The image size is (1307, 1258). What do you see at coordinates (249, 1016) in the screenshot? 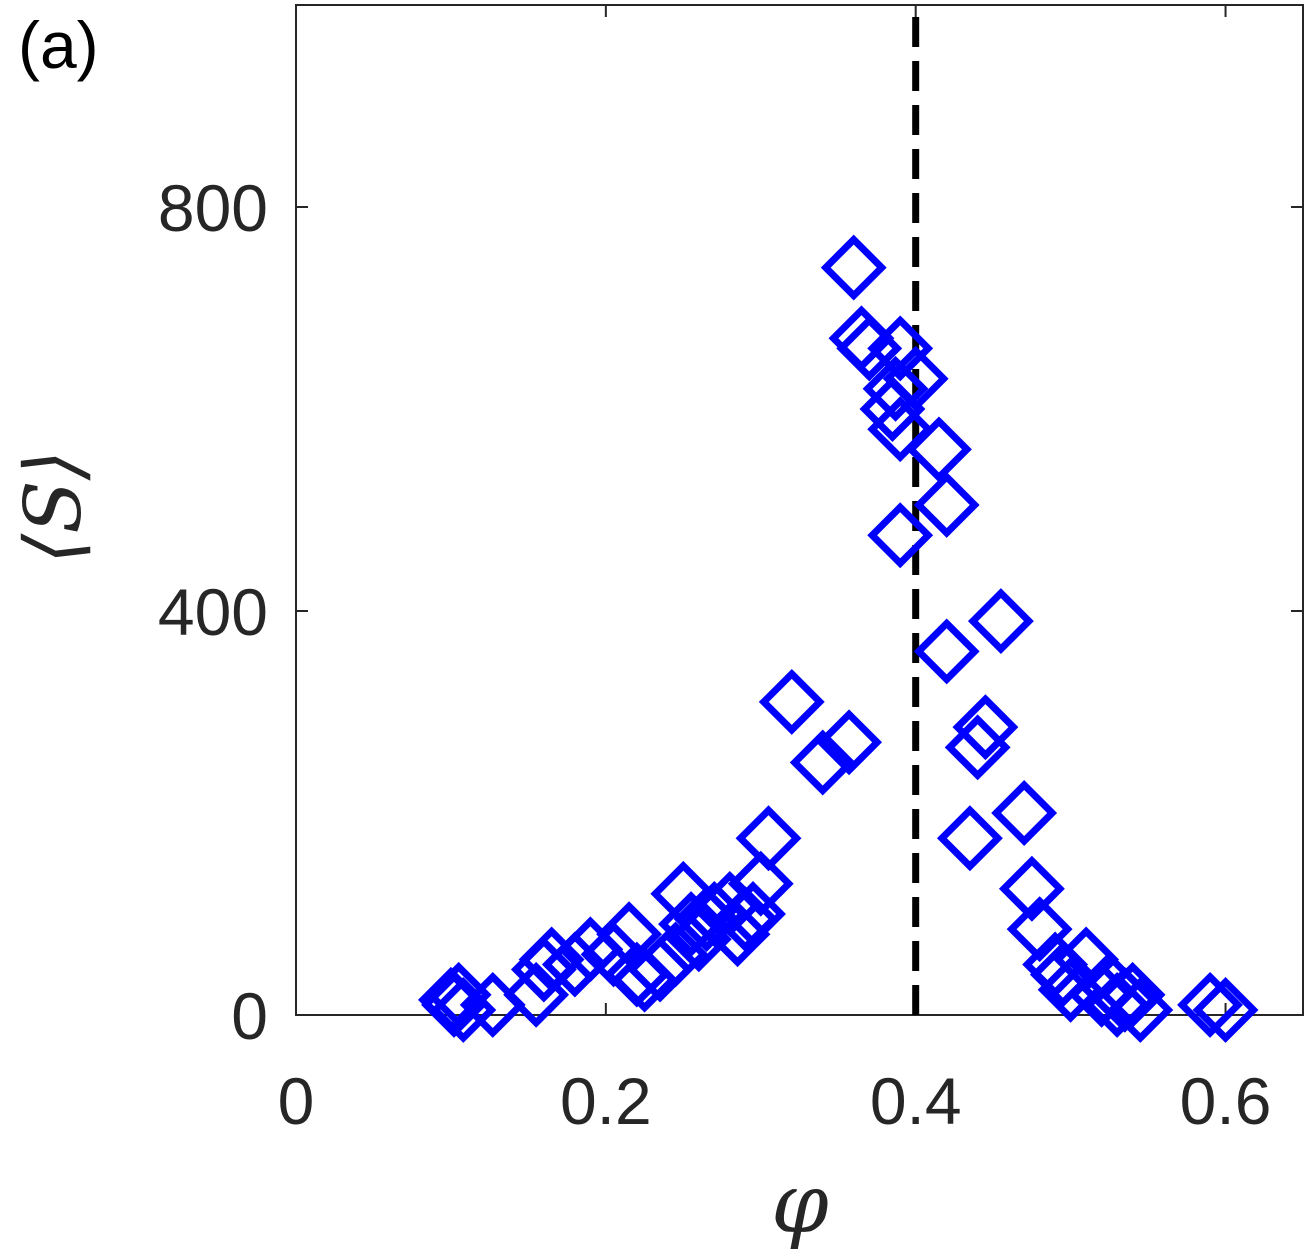
I see `y-tick-label: 0` at bounding box center [249, 1016].